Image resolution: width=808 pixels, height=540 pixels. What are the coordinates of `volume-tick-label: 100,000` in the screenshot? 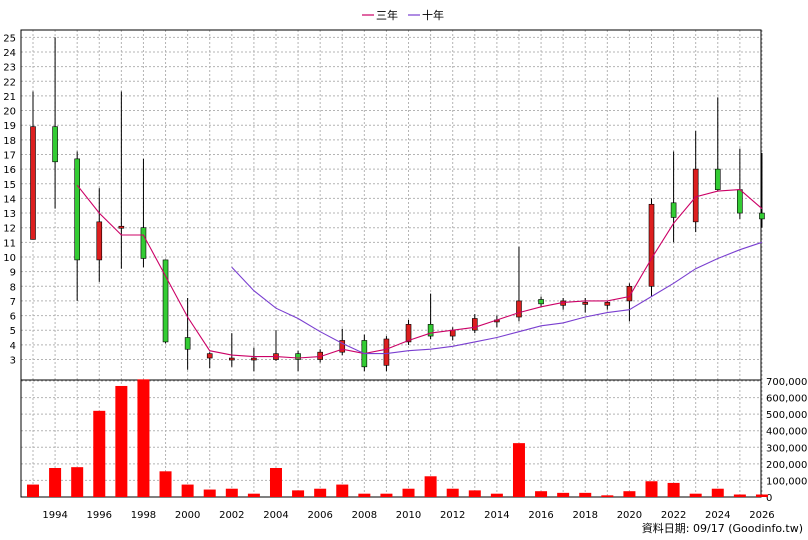 It's located at (786, 481).